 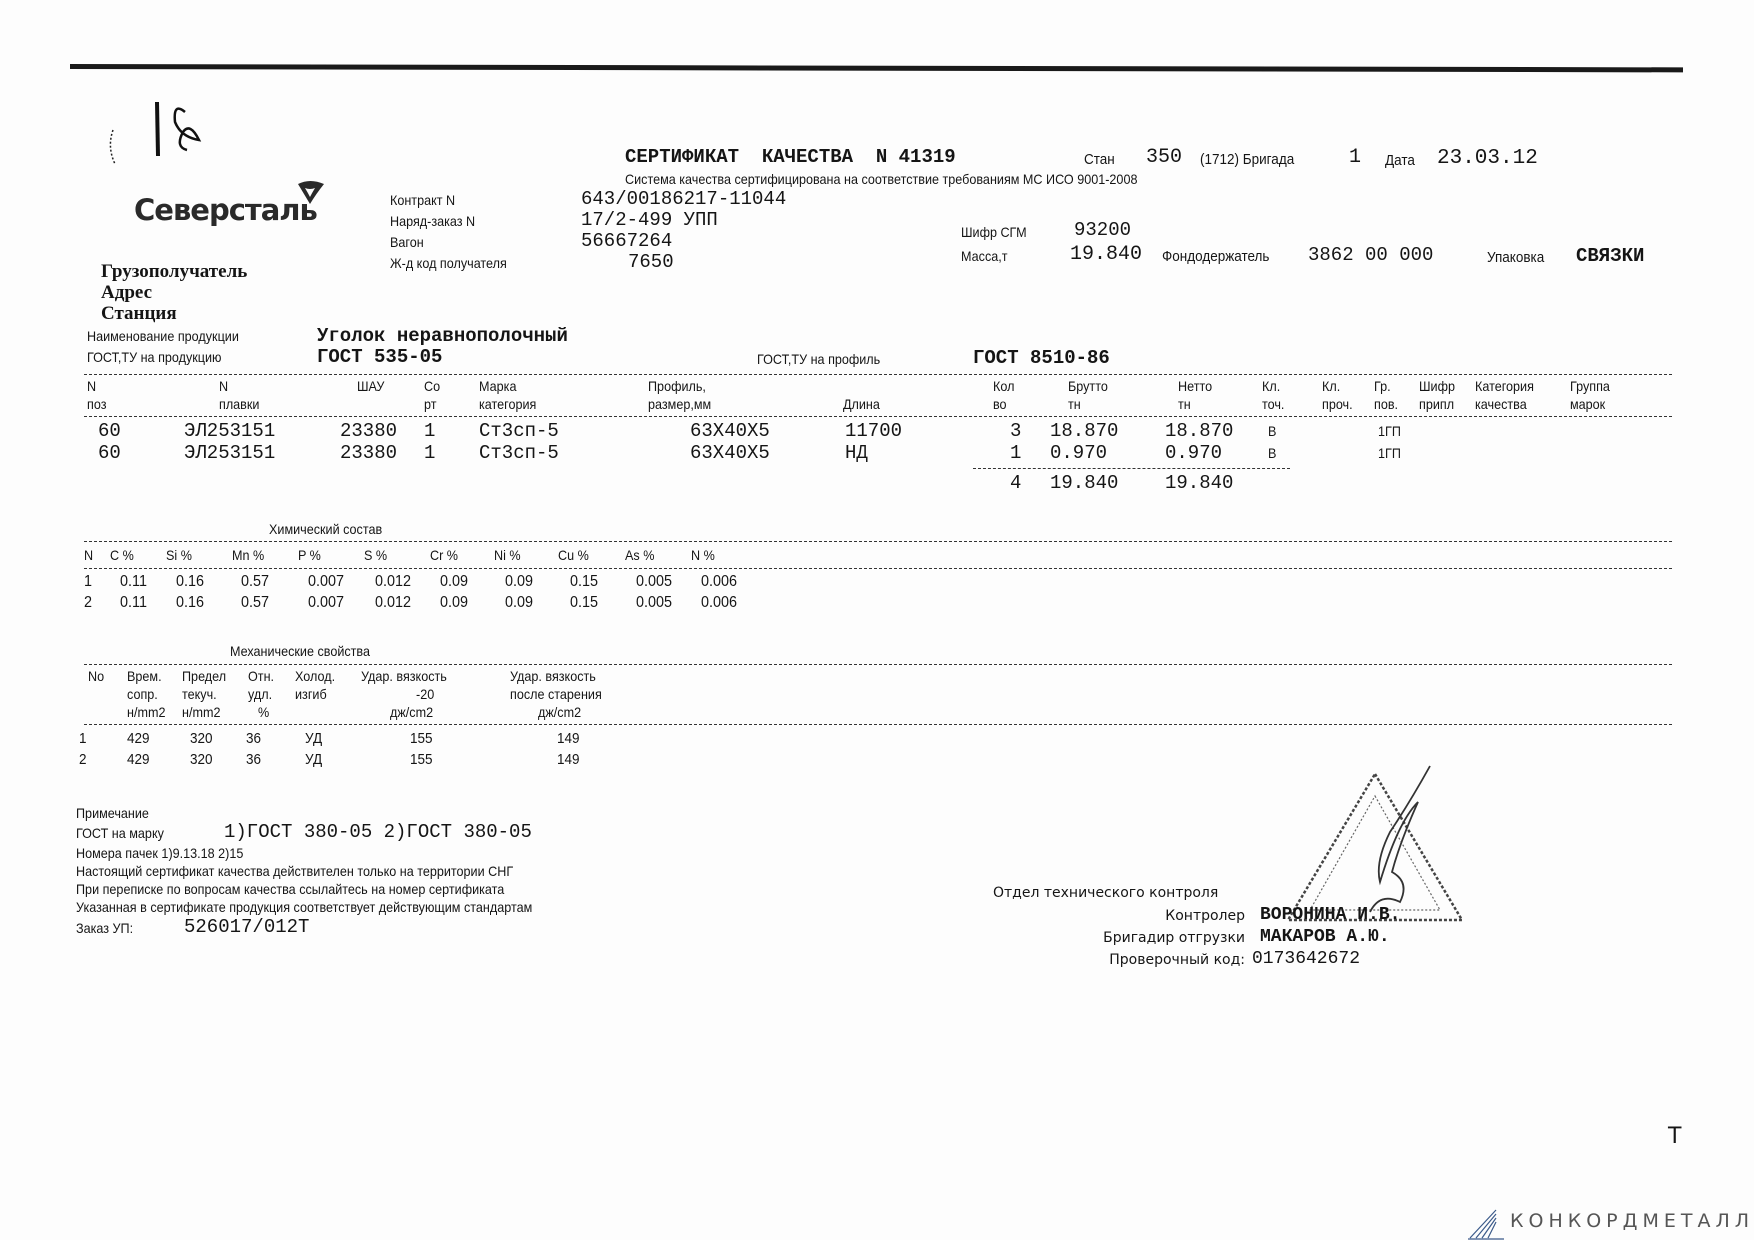 What do you see at coordinates (393, 581) in the screenshot?
I see `chemistry-cell: 0.012` at bounding box center [393, 581].